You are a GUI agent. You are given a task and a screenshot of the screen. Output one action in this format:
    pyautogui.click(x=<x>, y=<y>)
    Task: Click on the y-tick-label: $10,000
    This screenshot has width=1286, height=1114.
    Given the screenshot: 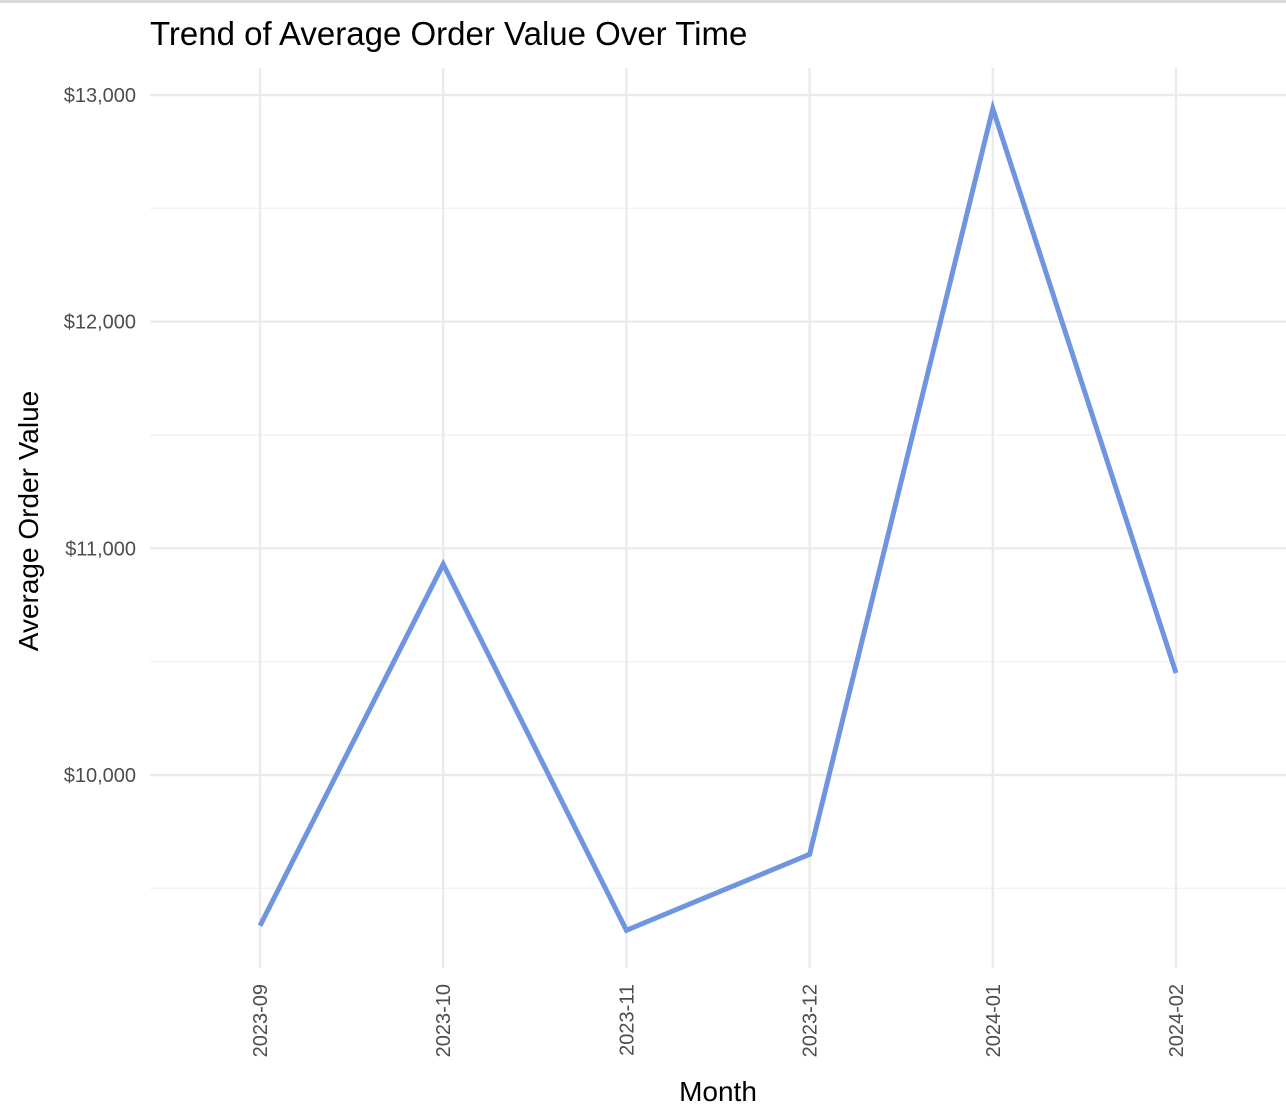 What is the action you would take?
    pyautogui.click(x=100, y=776)
    